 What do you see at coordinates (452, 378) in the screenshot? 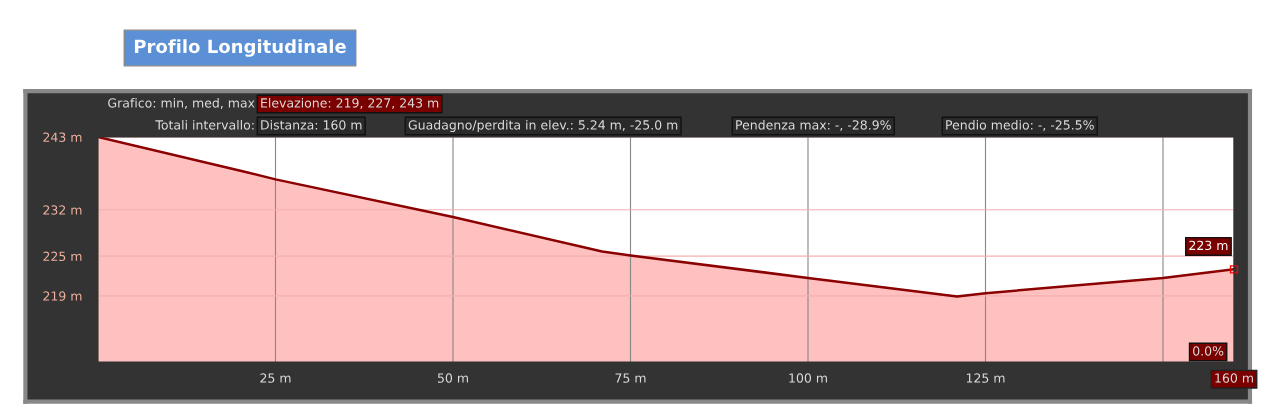
I see `x-tick-label: 50 m` at bounding box center [452, 378].